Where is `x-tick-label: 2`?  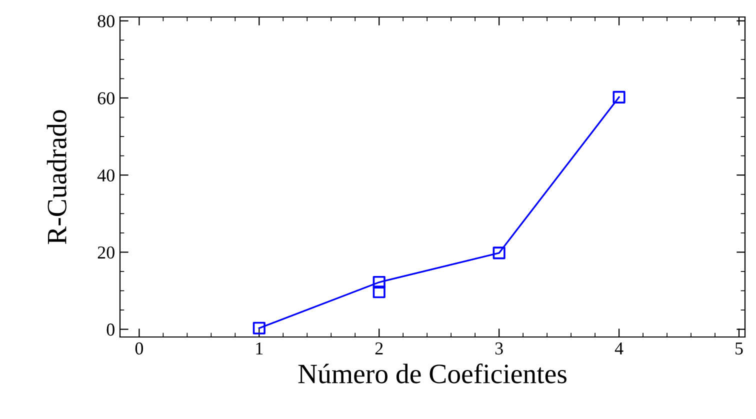
x-tick-label: 2 is located at coordinates (379, 348).